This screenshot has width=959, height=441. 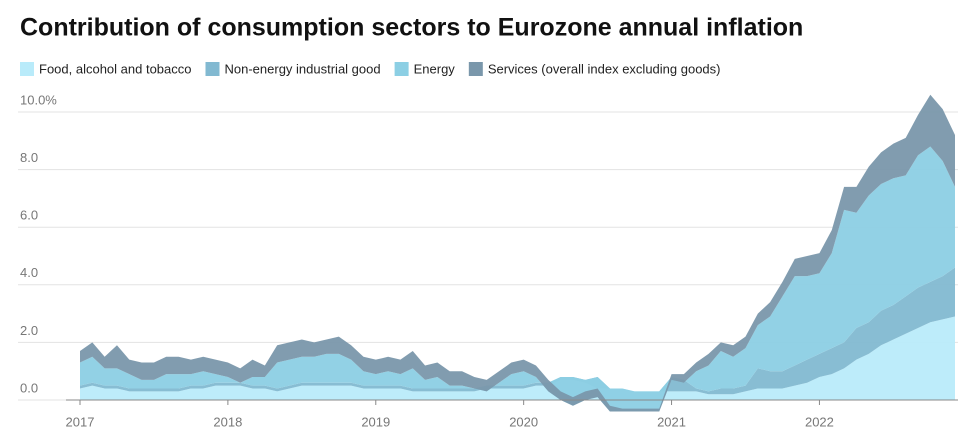 I want to click on legend-label: Non-energy industrial good, so click(x=303, y=68).